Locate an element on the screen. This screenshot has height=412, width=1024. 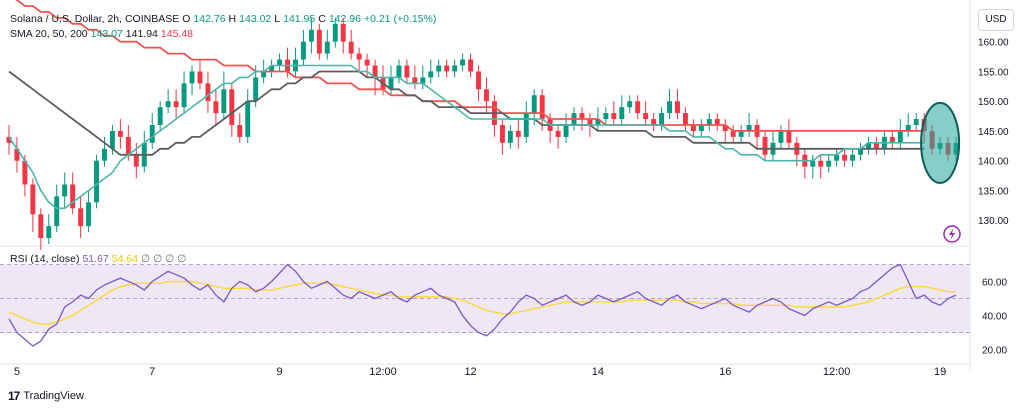
rsi-header: RSI (14, close) 51.67 54.64 ∅ ∅ ∅ ∅ is located at coordinates (99, 259).